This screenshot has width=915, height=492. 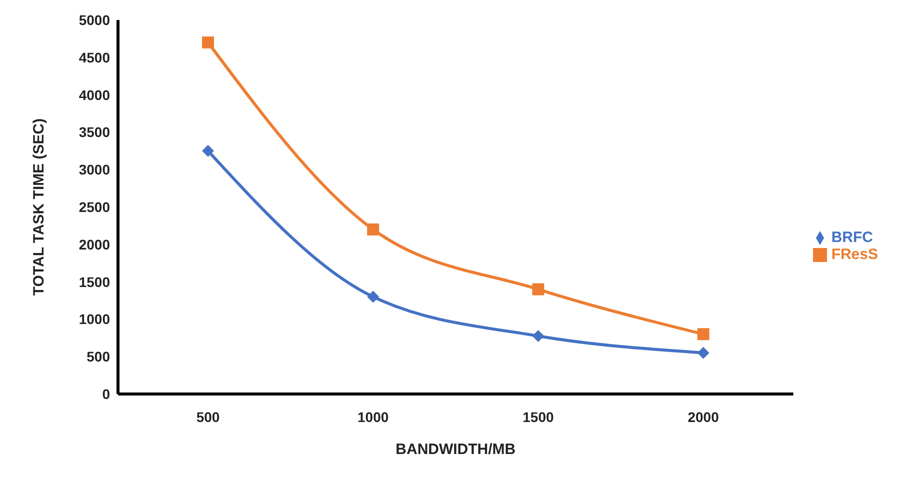 What do you see at coordinates (852, 237) in the screenshot?
I see `legend-label: BRFC` at bounding box center [852, 237].